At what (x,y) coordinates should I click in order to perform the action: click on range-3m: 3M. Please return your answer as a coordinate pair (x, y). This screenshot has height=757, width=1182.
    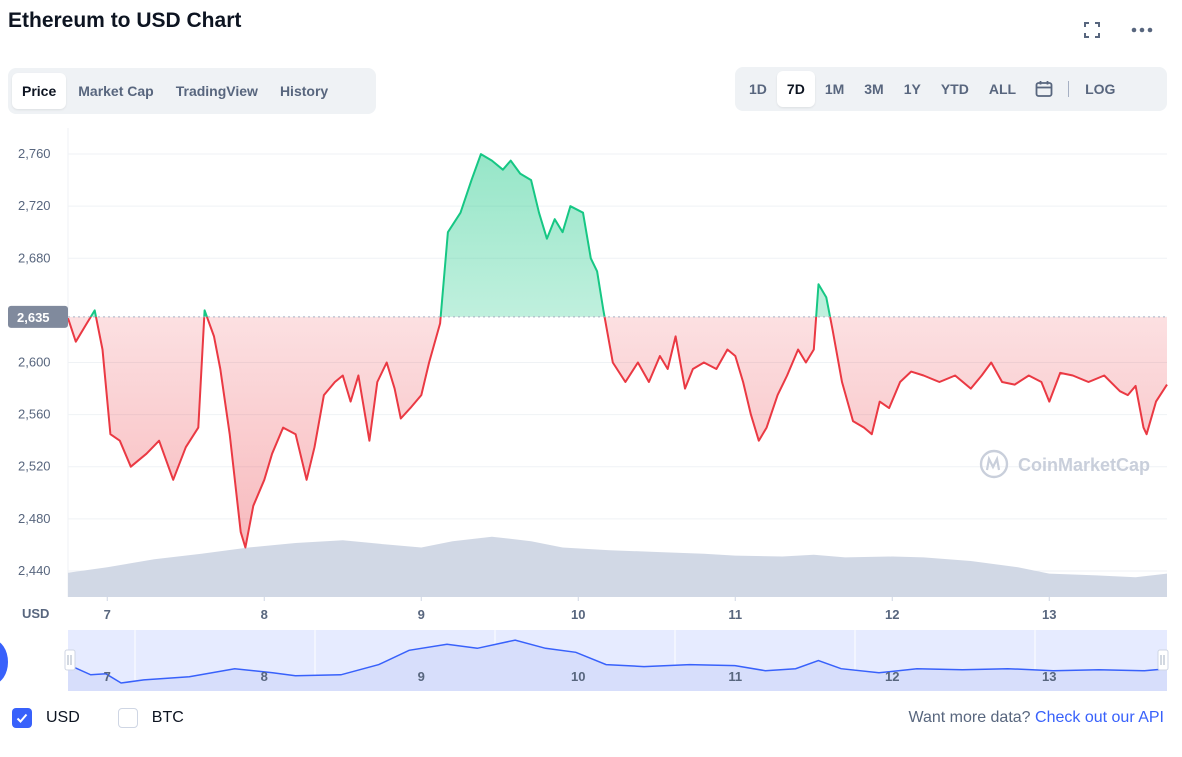
    Looking at the image, I should click on (874, 89).